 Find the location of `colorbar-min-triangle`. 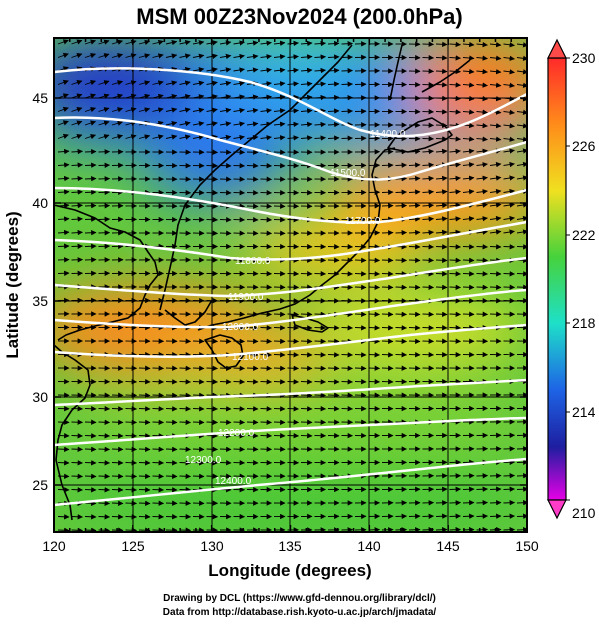

colorbar-min-triangle is located at coordinates (557, 509).